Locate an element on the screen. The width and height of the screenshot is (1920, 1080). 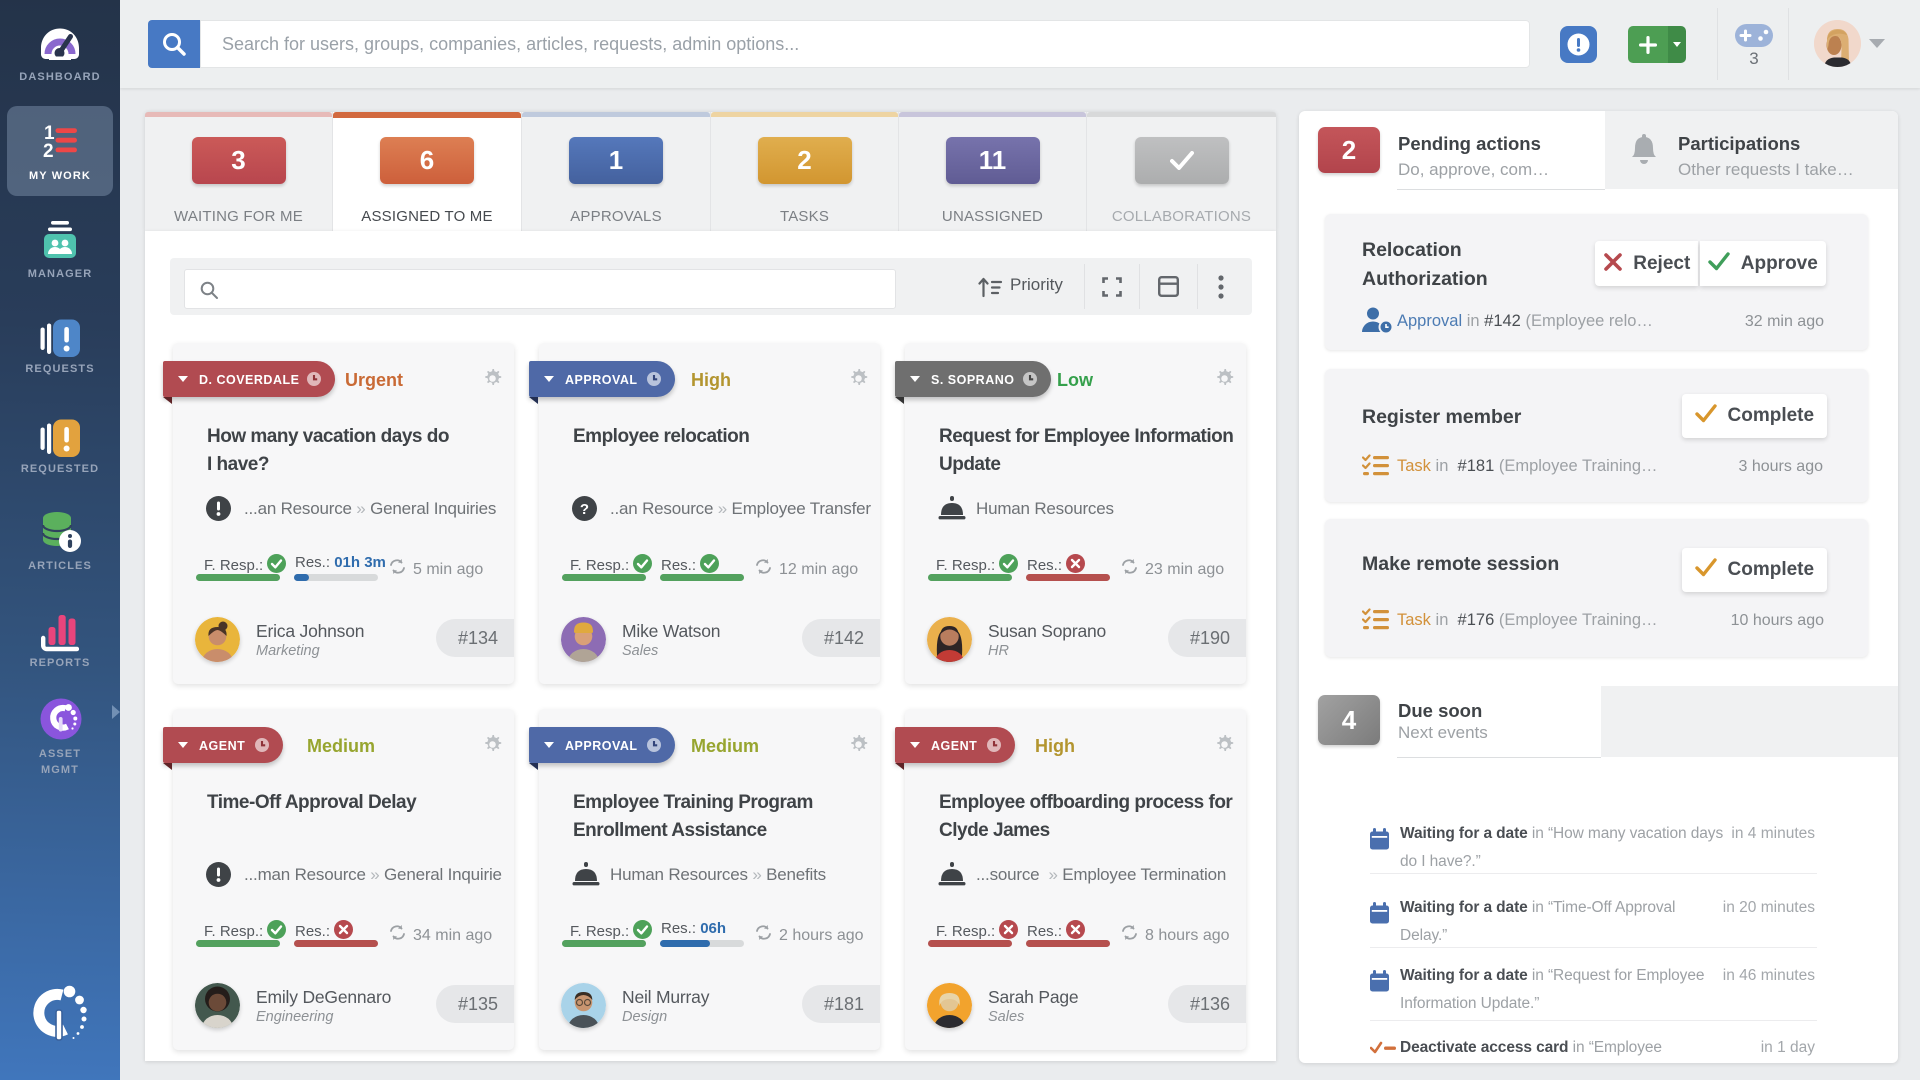
svg-text: 2 is located at coordinates (48, 149).